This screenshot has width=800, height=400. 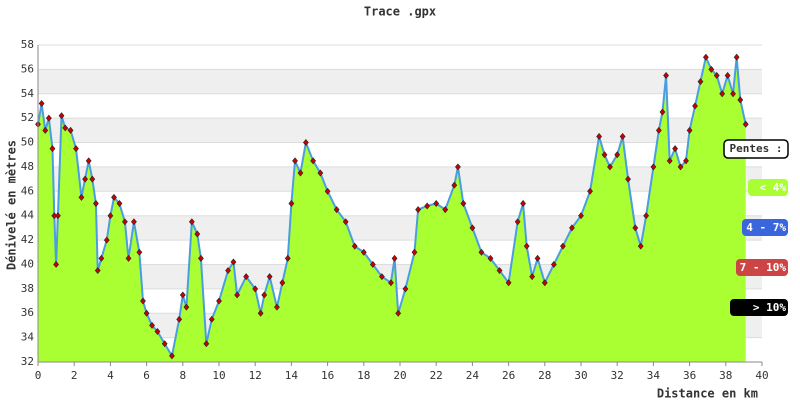 I want to click on legend-title-box, so click(x=756, y=149).